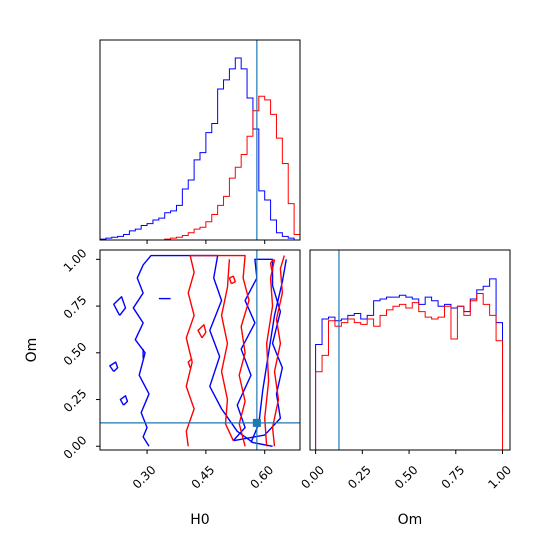 Image resolution: width=550 pixels, height=550 pixels. I want to click on hist-h0-series-group, so click(200, 148).